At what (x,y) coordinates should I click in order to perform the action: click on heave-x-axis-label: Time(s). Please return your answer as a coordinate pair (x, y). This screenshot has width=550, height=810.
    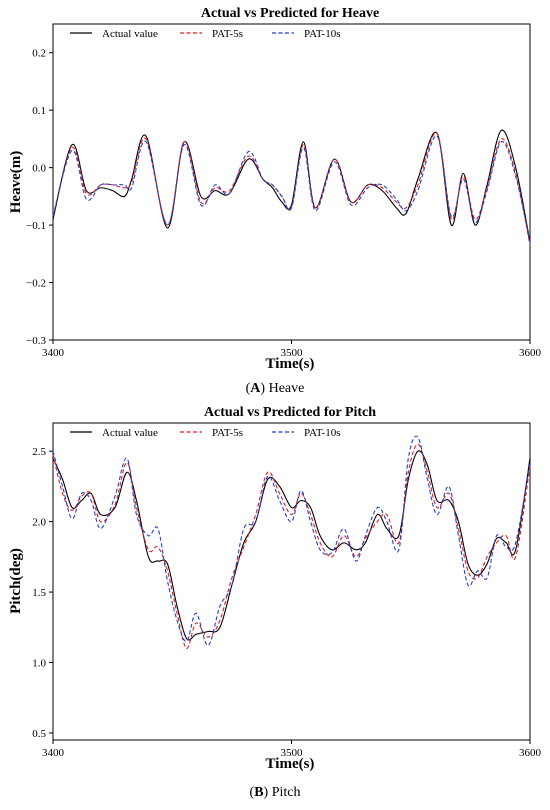
    Looking at the image, I should click on (290, 364).